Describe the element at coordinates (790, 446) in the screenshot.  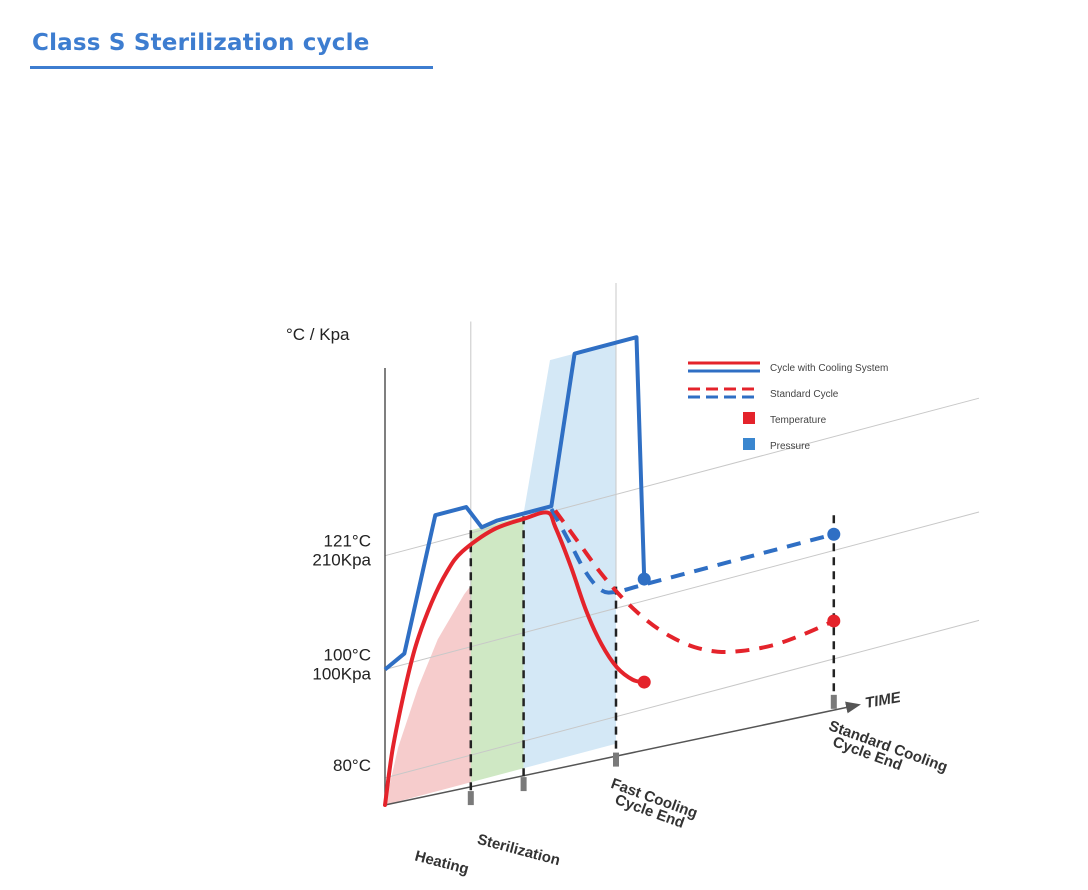
I see `legend-label-4: Pressure` at that location.